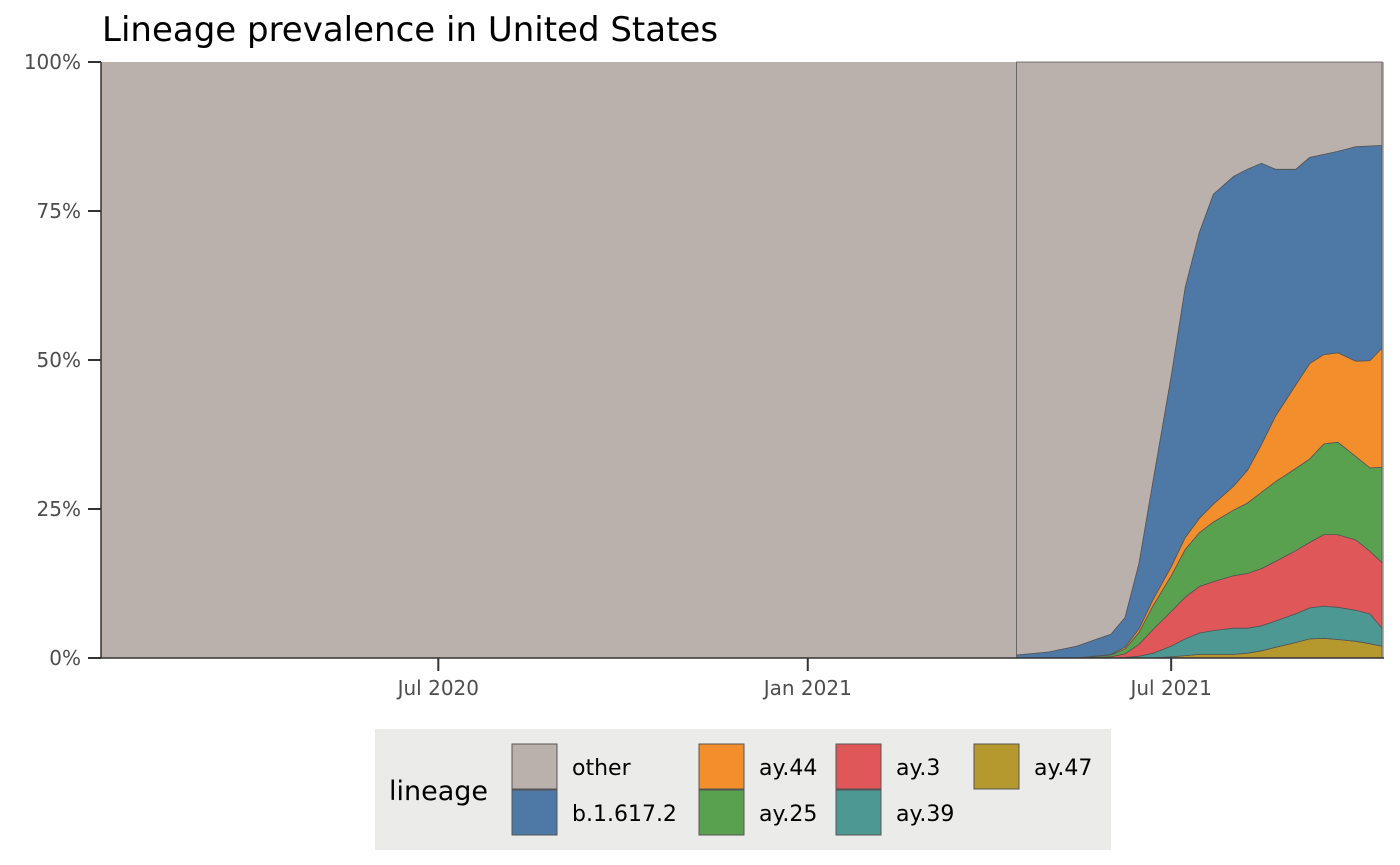 The image size is (1400, 865). I want to click on legend-label-b-1-617-2: b.1.617.2, so click(624, 814).